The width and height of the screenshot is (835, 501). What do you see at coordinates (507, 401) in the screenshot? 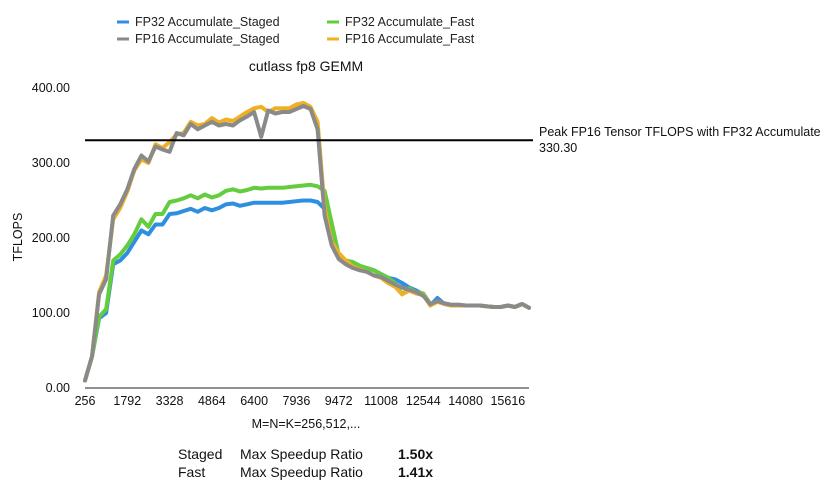
I see `x-tick-label: 15616` at bounding box center [507, 401].